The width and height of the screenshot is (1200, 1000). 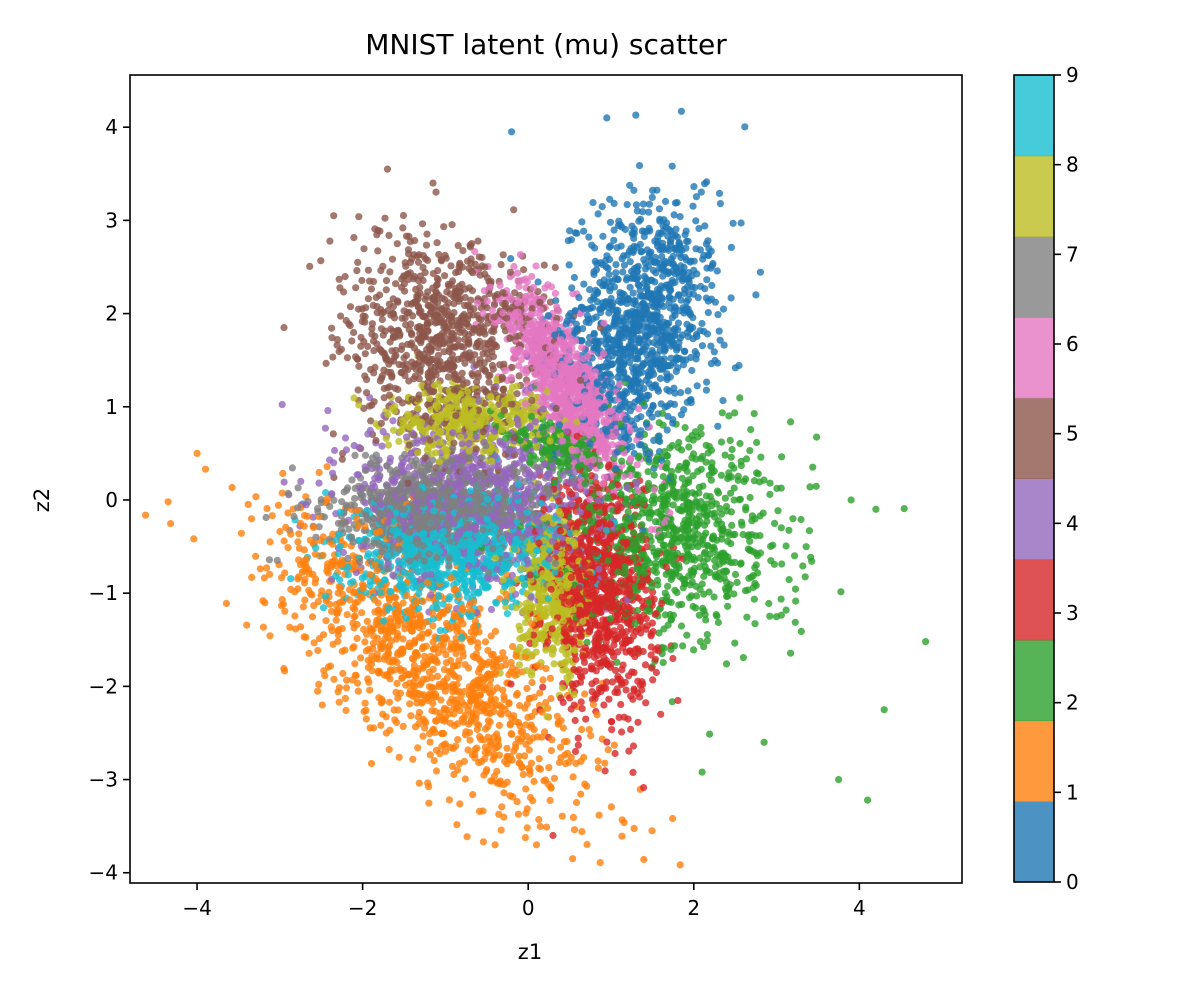 I want to click on y-tick-label: 3, so click(x=111, y=220).